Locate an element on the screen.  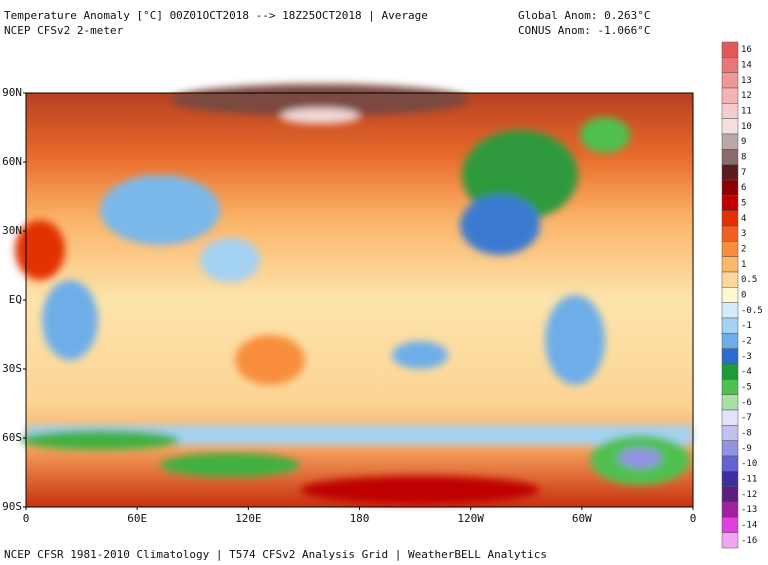
colorbar-label: -7 is located at coordinates (746, 418).